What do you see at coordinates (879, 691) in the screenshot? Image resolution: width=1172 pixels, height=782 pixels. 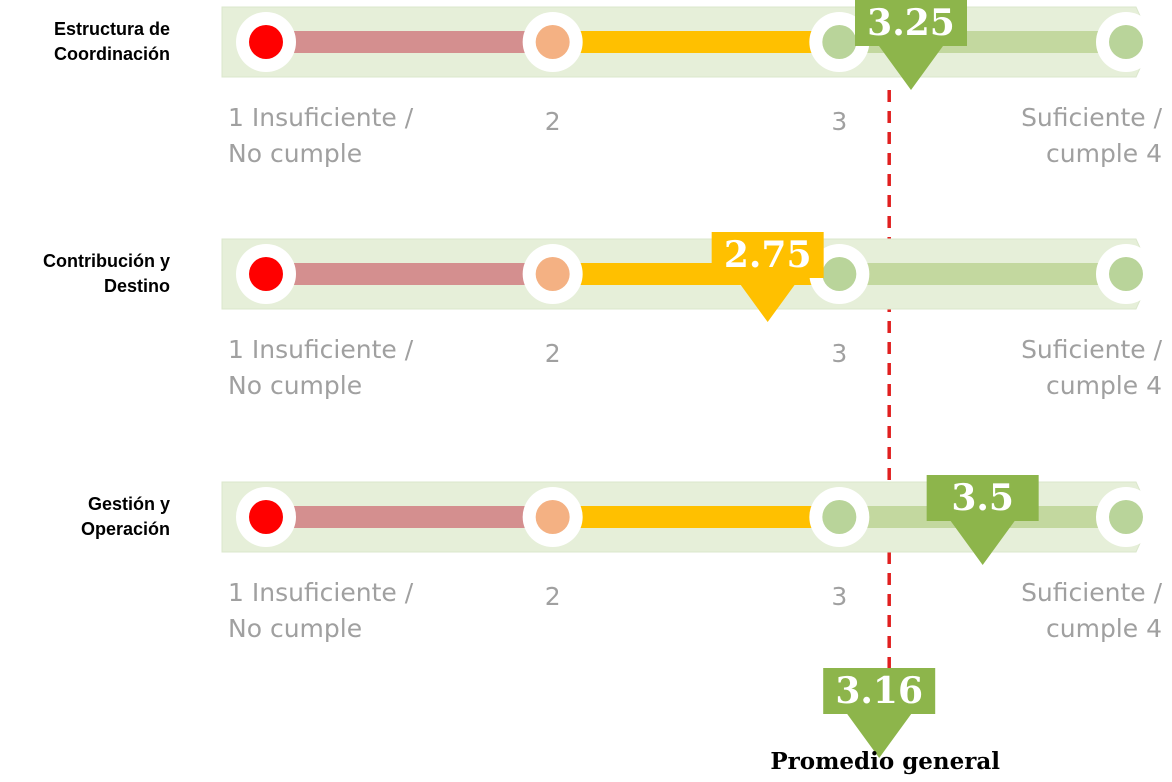 I see `value-label: 3.16` at bounding box center [879, 691].